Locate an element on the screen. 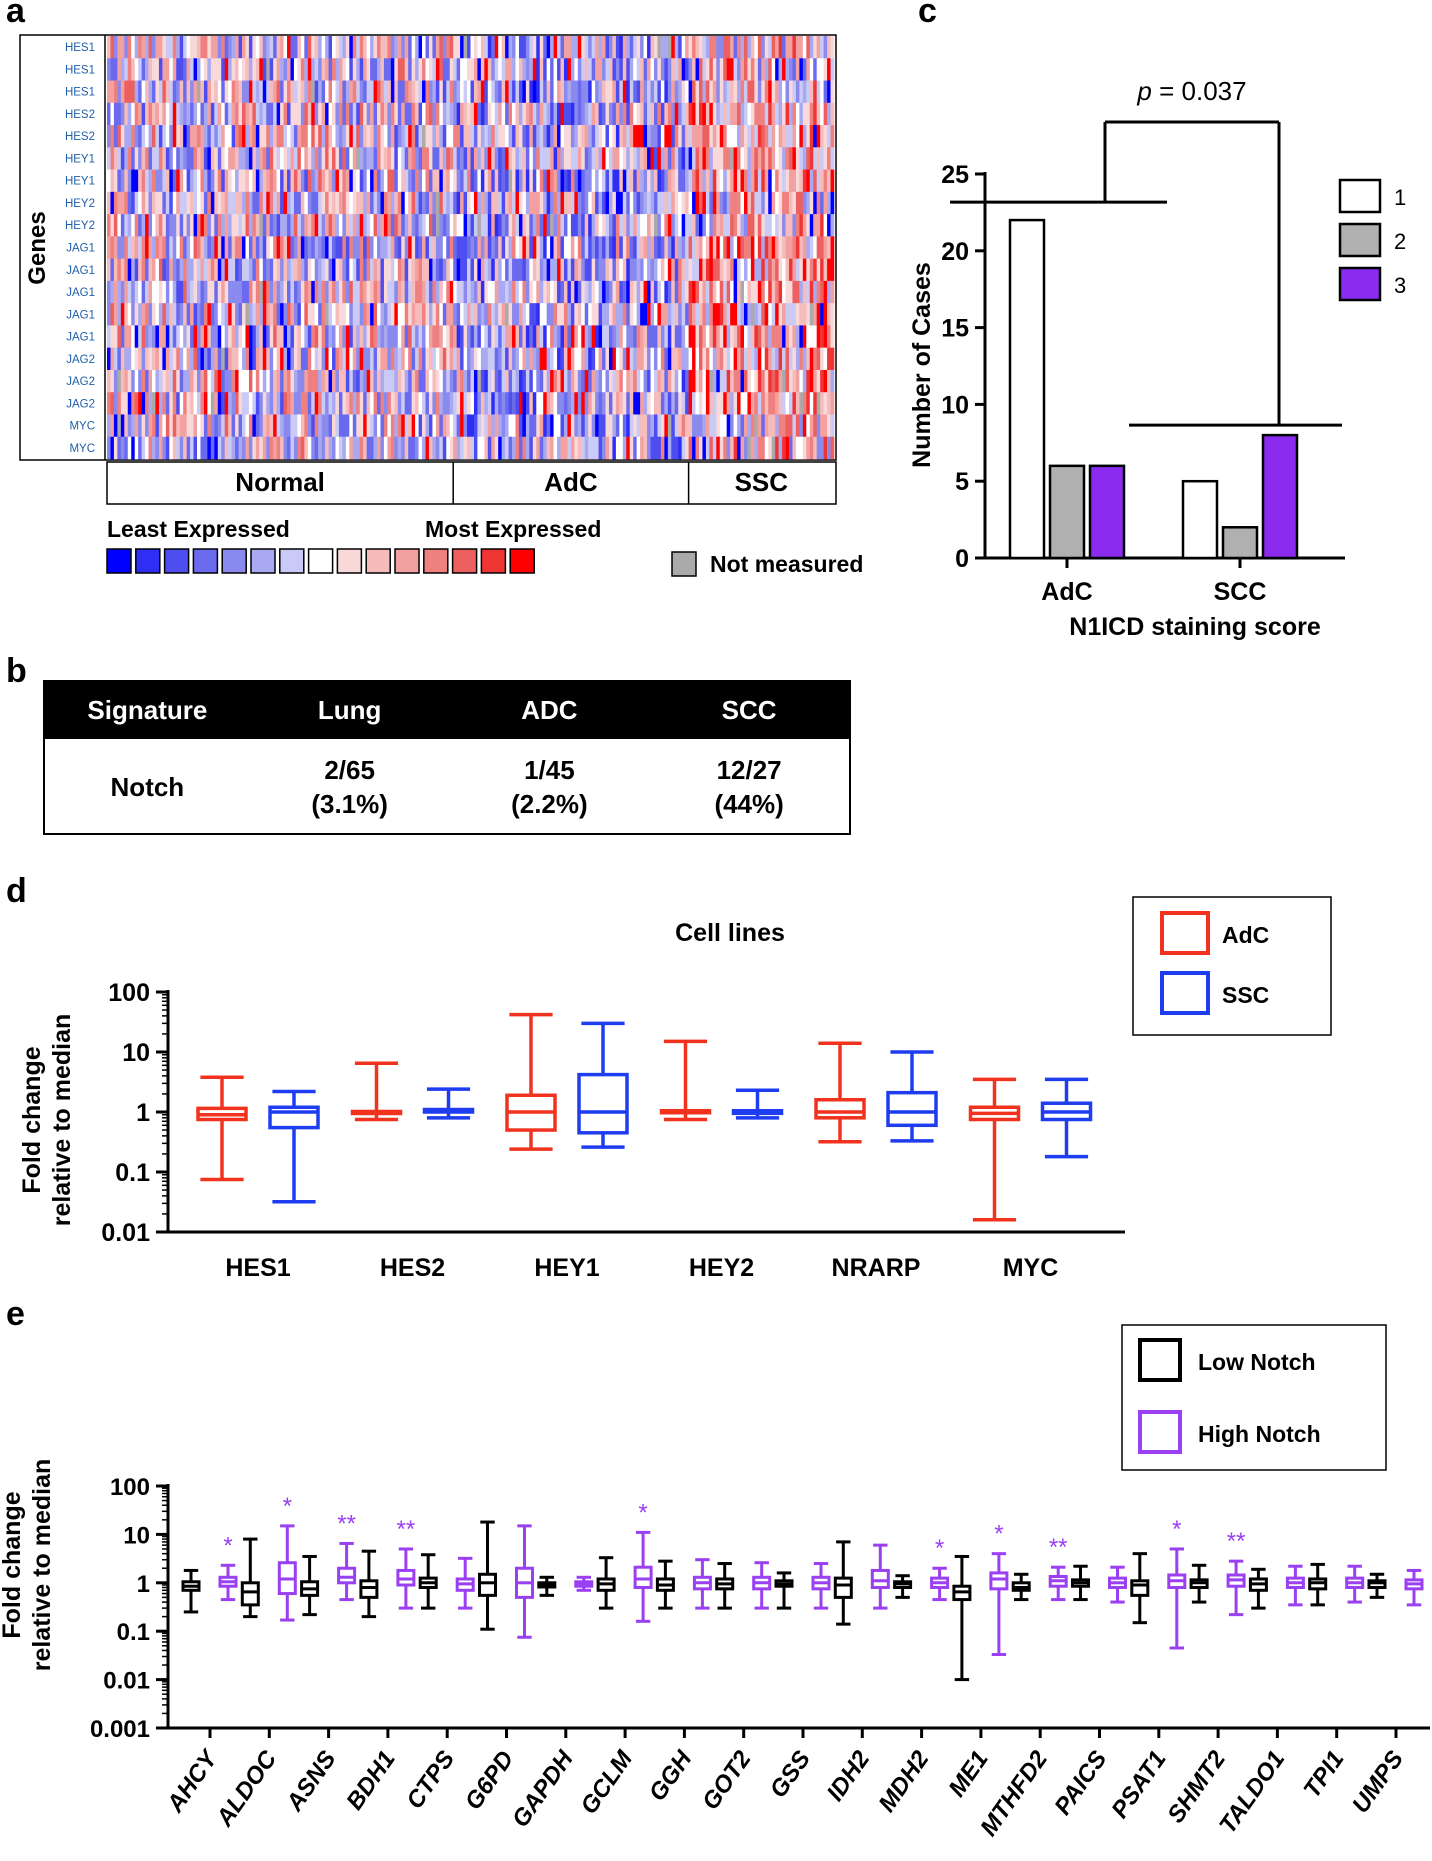 Image resolution: width=1432 pixels, height=1861 pixels. e-x-tick-label-idh2: IDH2 is located at coordinates (849, 1775).